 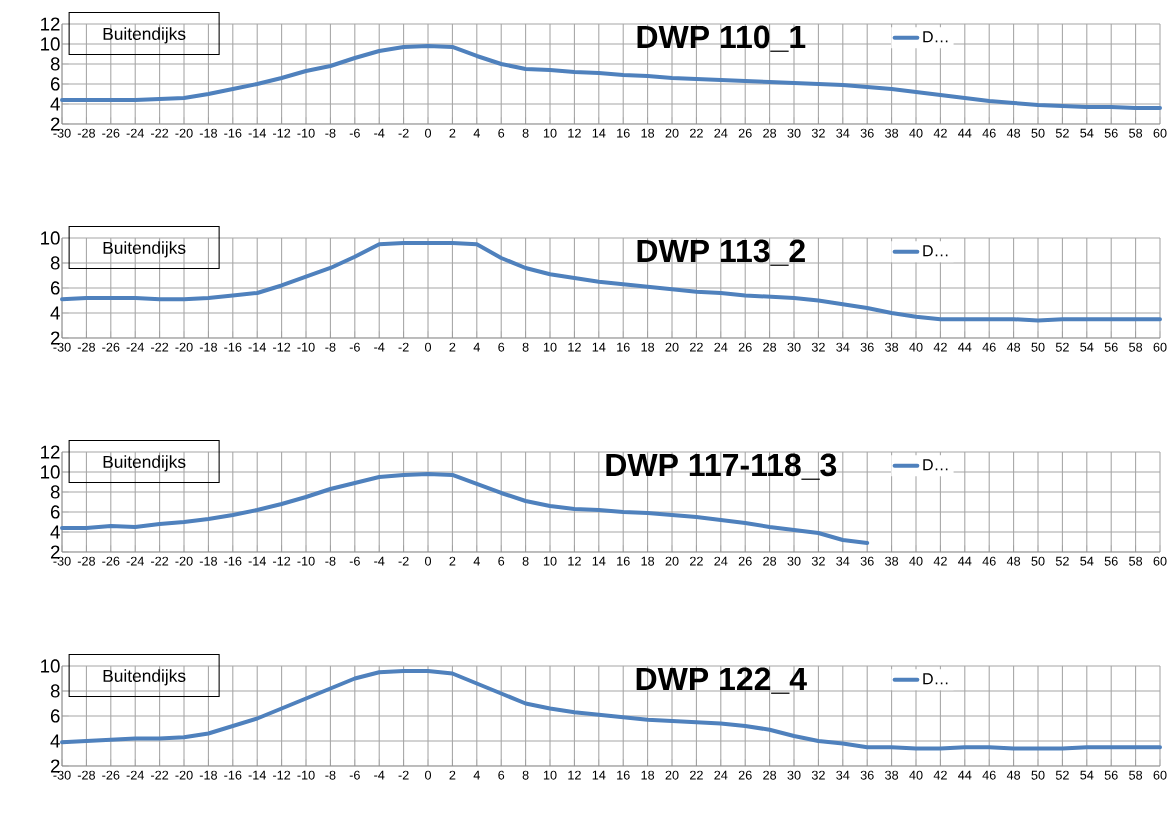 I want to click on y-tick-label: 10, so click(x=50, y=44).